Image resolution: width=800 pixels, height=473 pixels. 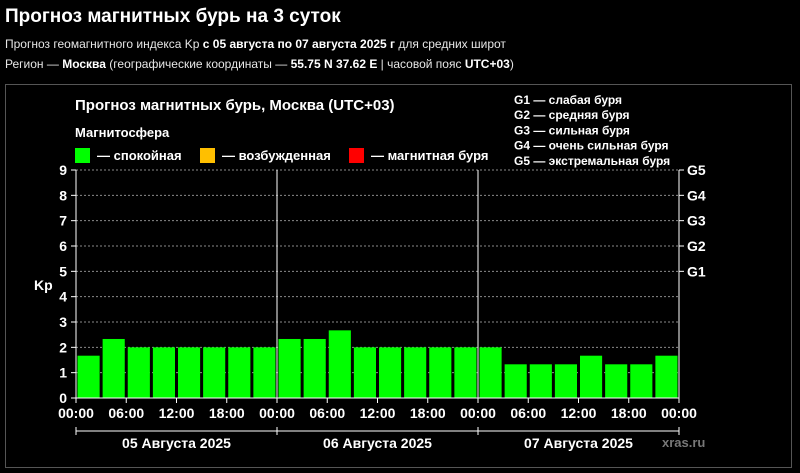 I want to click on y-tick-label: 1, so click(x=63, y=373).